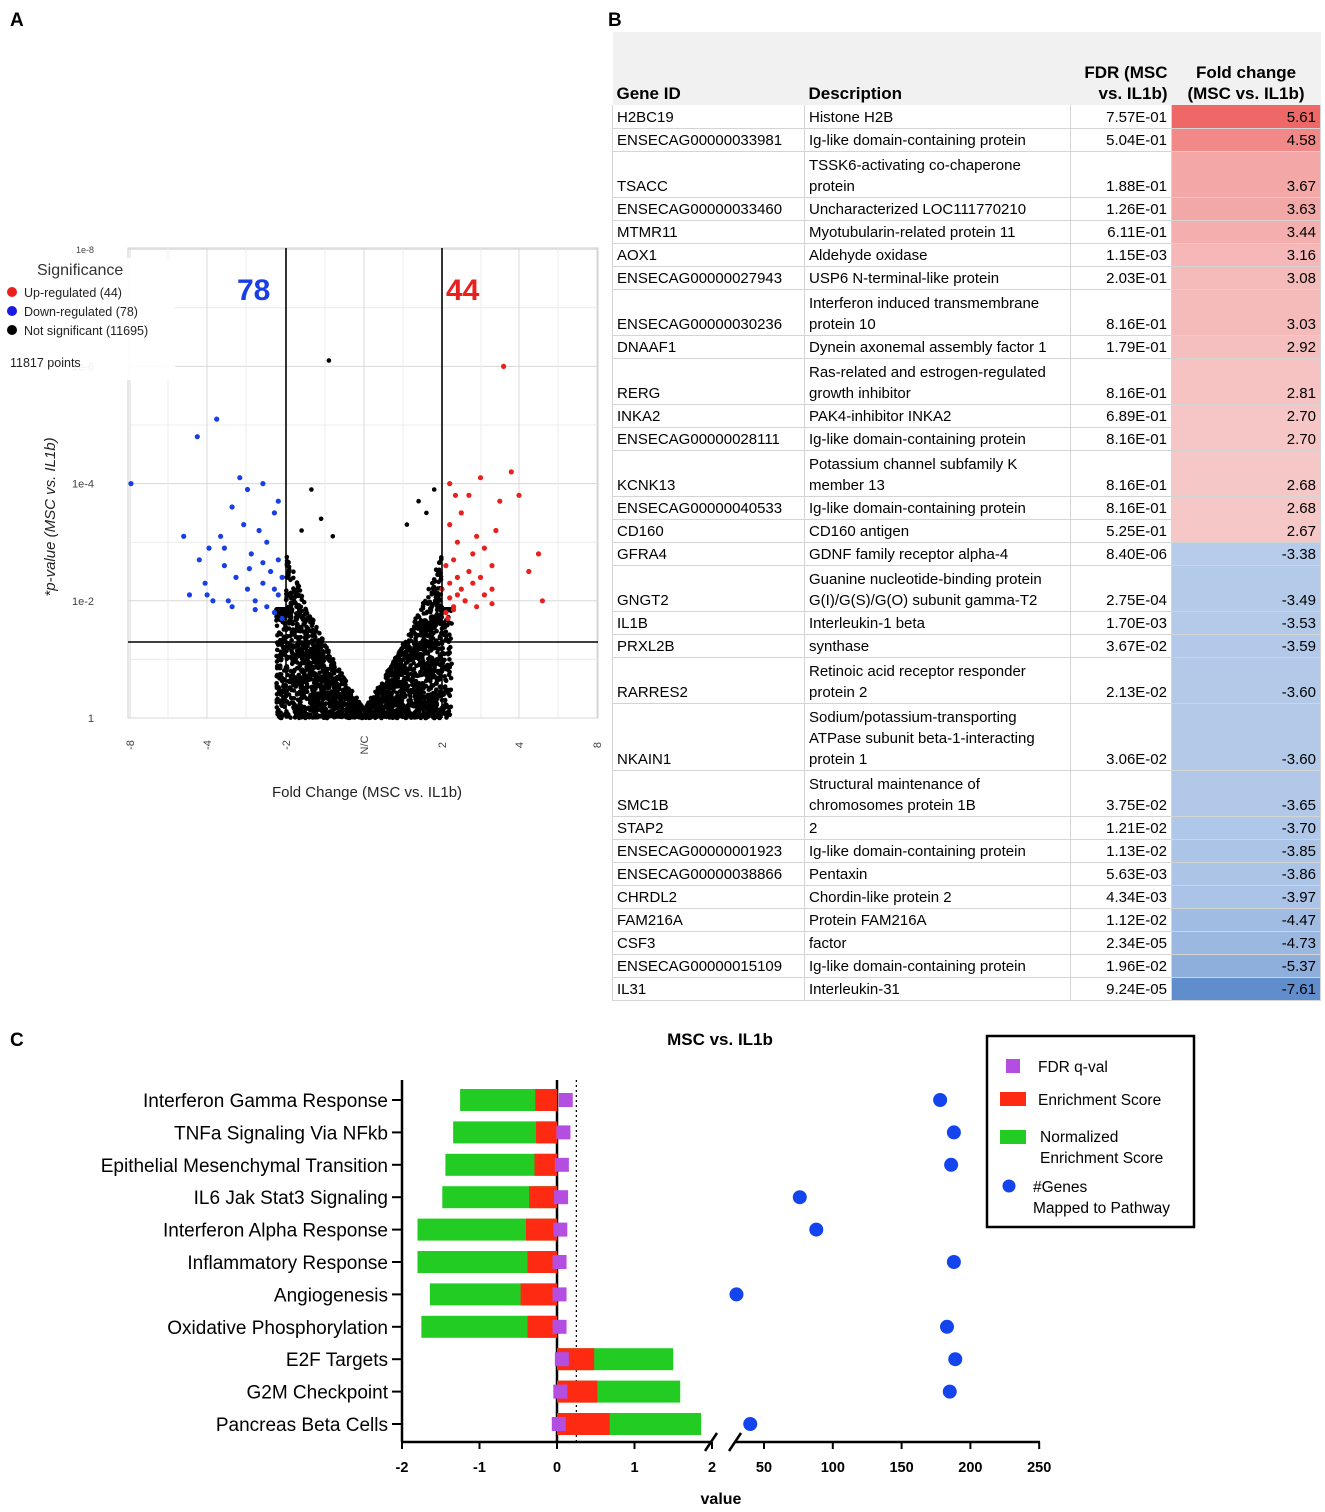 The width and height of the screenshot is (1325, 1512). Describe the element at coordinates (1121, 439) in the screenshot. I see `cell-fdr: 8.16E-01` at that location.